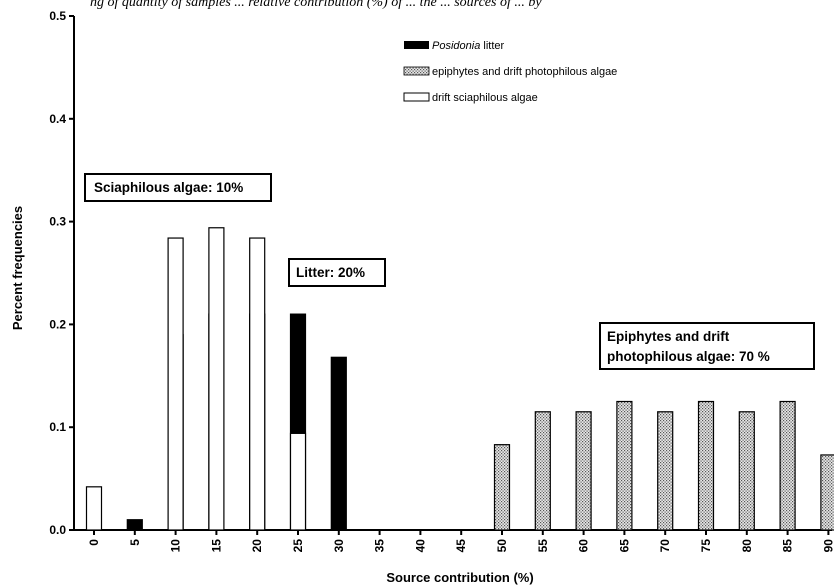 The height and width of the screenshot is (587, 834). I want to click on annotation-sciaphilous: Sciaphilous algae: 10%, so click(178, 187).